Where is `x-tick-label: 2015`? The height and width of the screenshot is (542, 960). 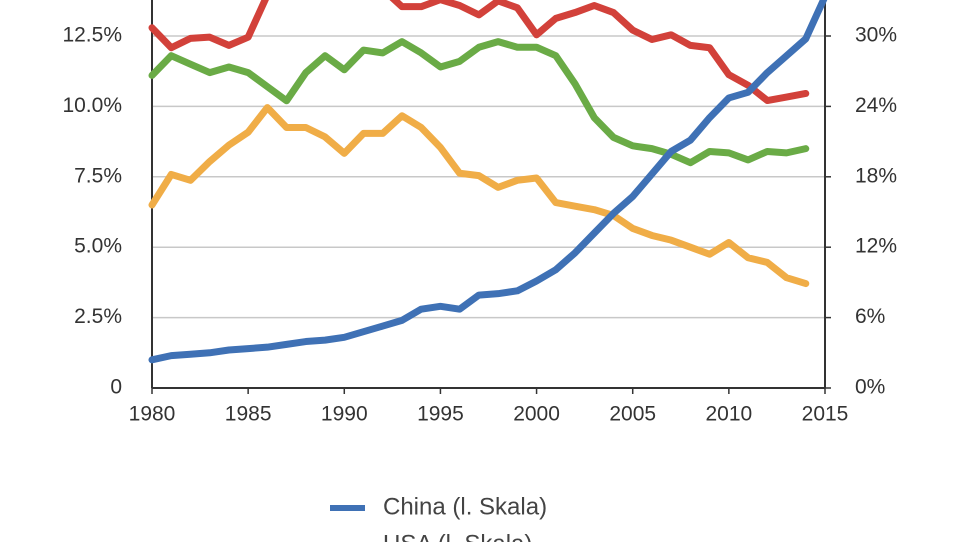 x-tick-label: 2015 is located at coordinates (825, 414).